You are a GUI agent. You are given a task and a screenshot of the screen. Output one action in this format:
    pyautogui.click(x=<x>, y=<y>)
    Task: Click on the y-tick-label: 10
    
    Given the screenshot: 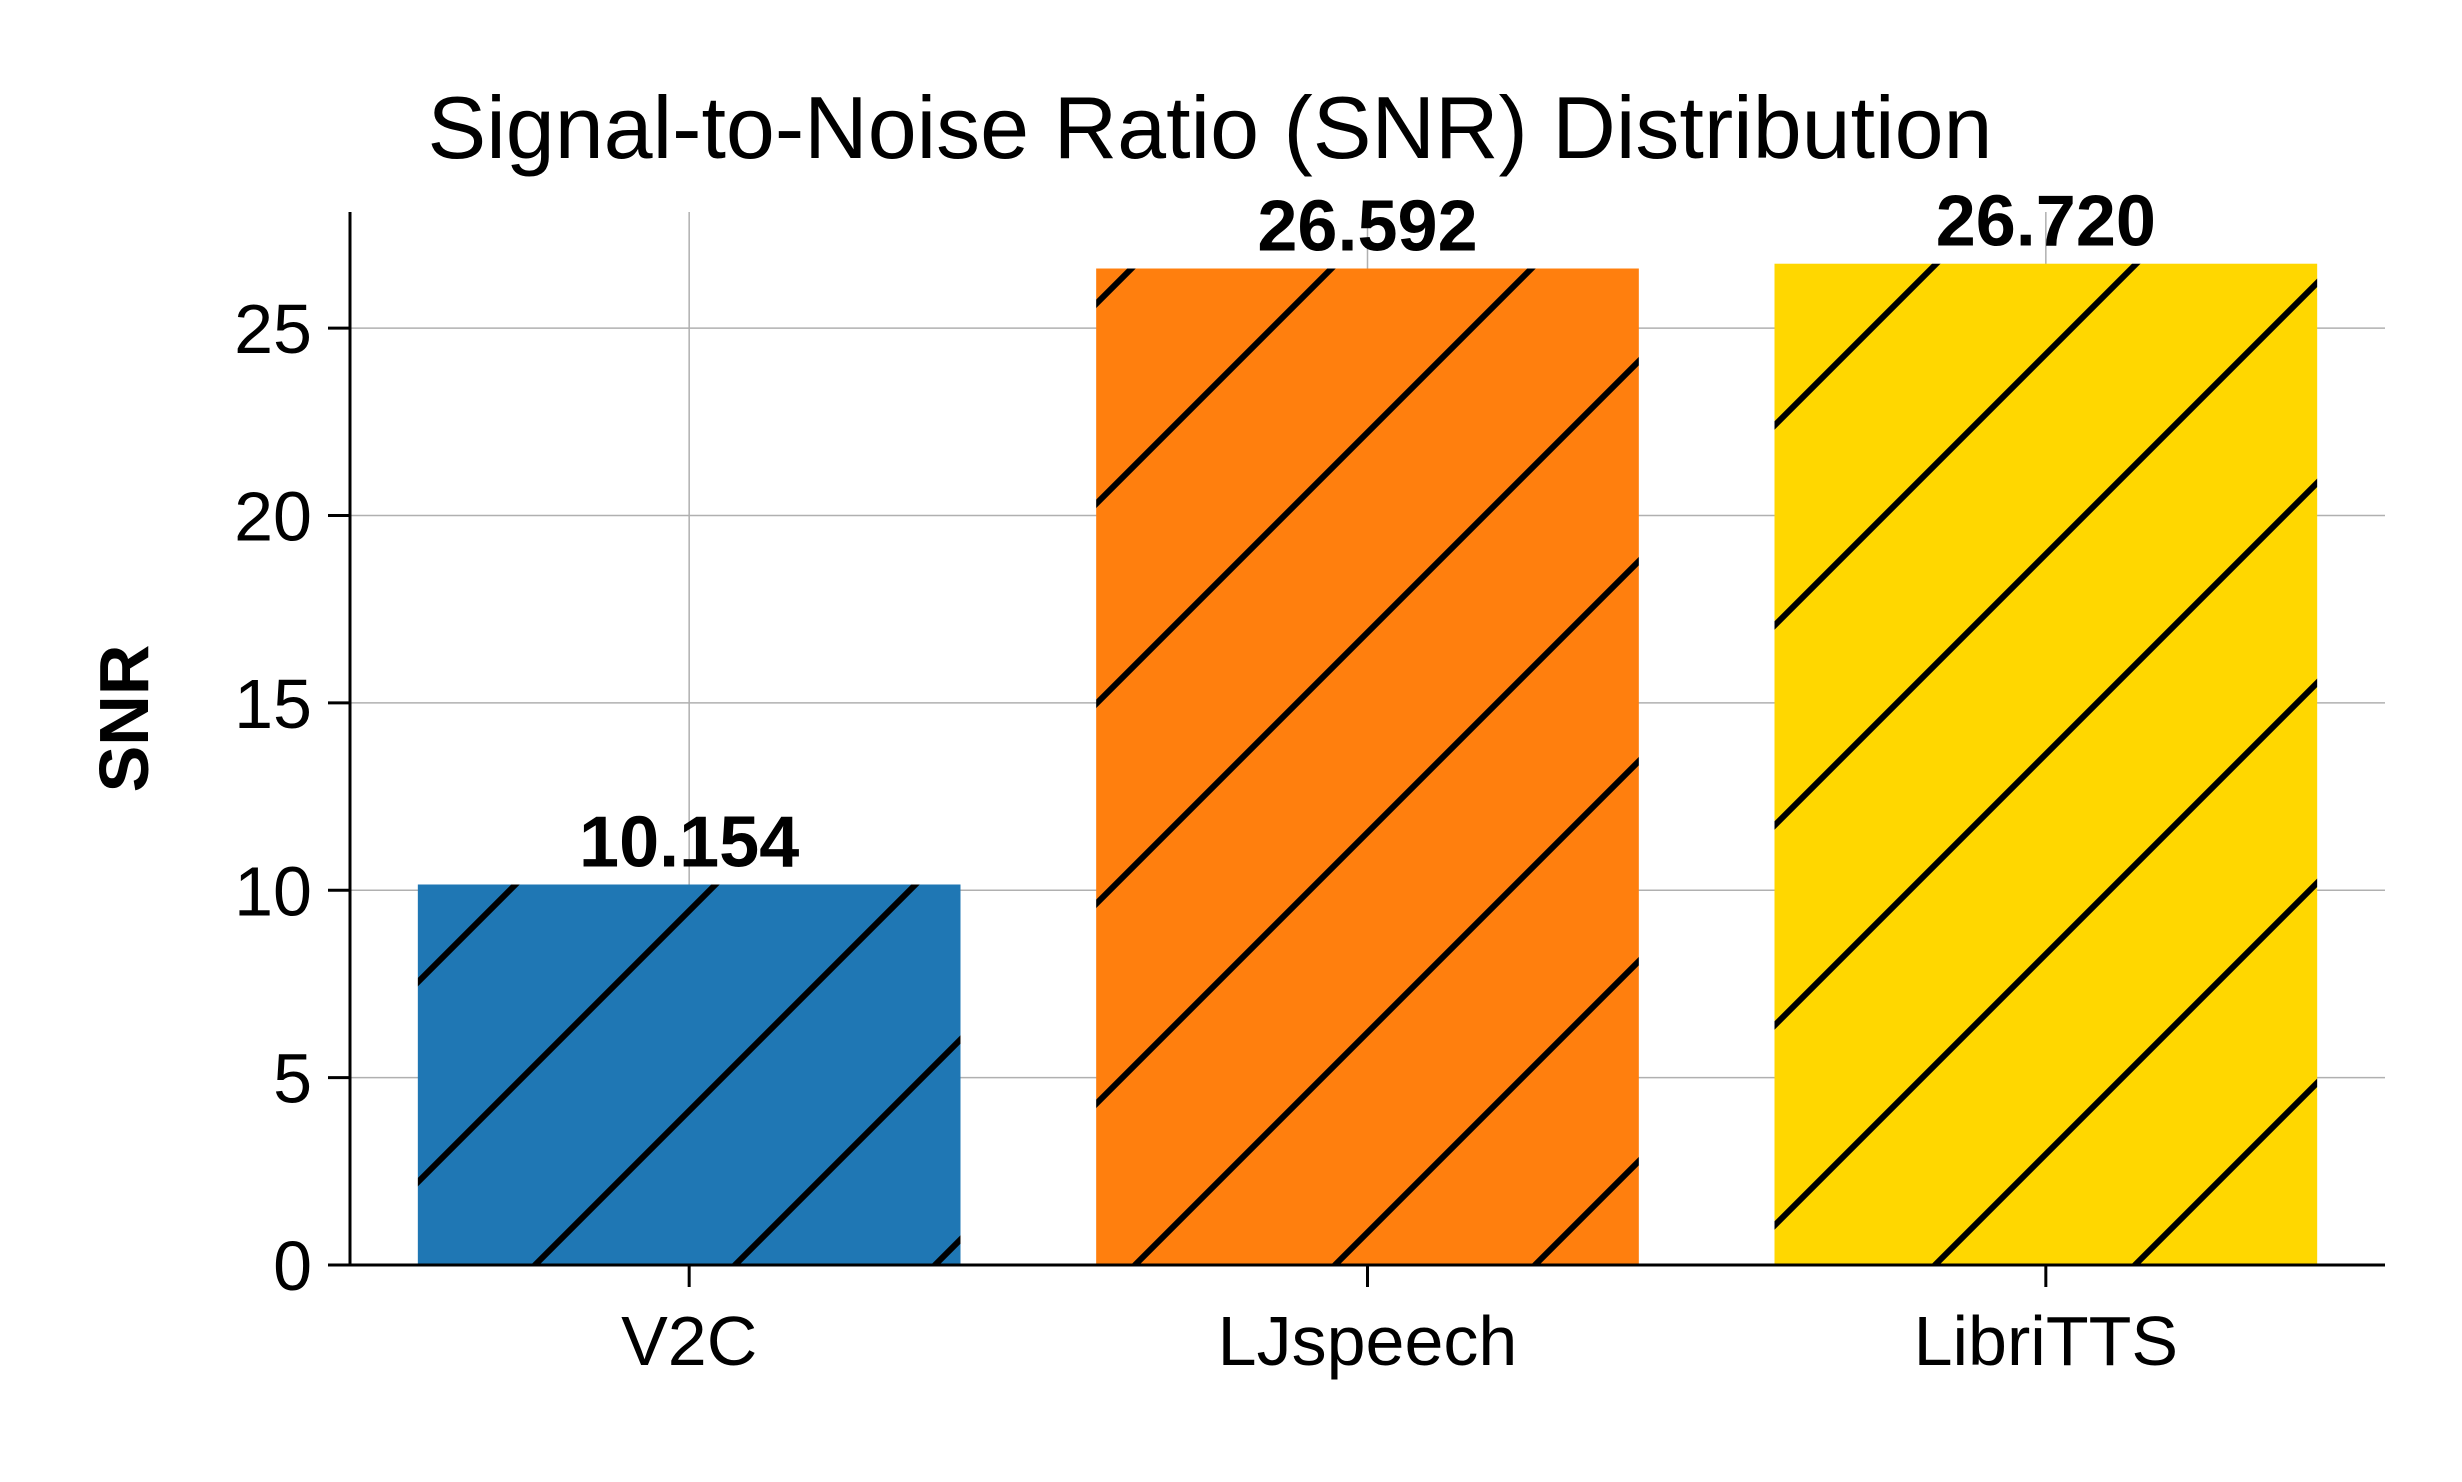 What is the action you would take?
    pyautogui.click(x=273, y=891)
    